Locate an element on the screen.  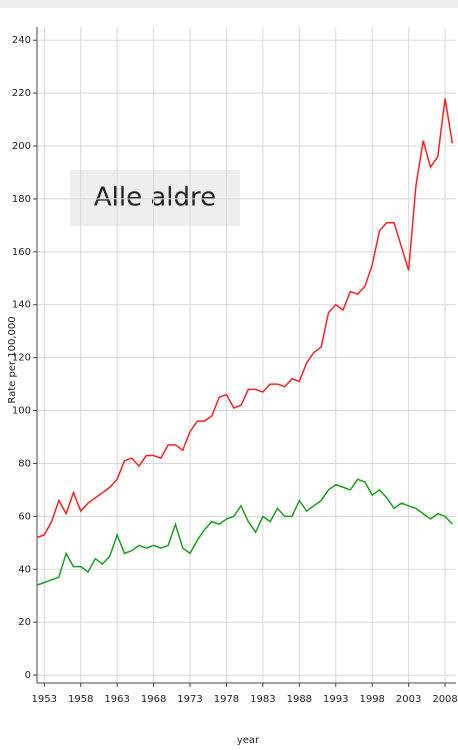
x-tick-label: 1968 is located at coordinates (153, 699).